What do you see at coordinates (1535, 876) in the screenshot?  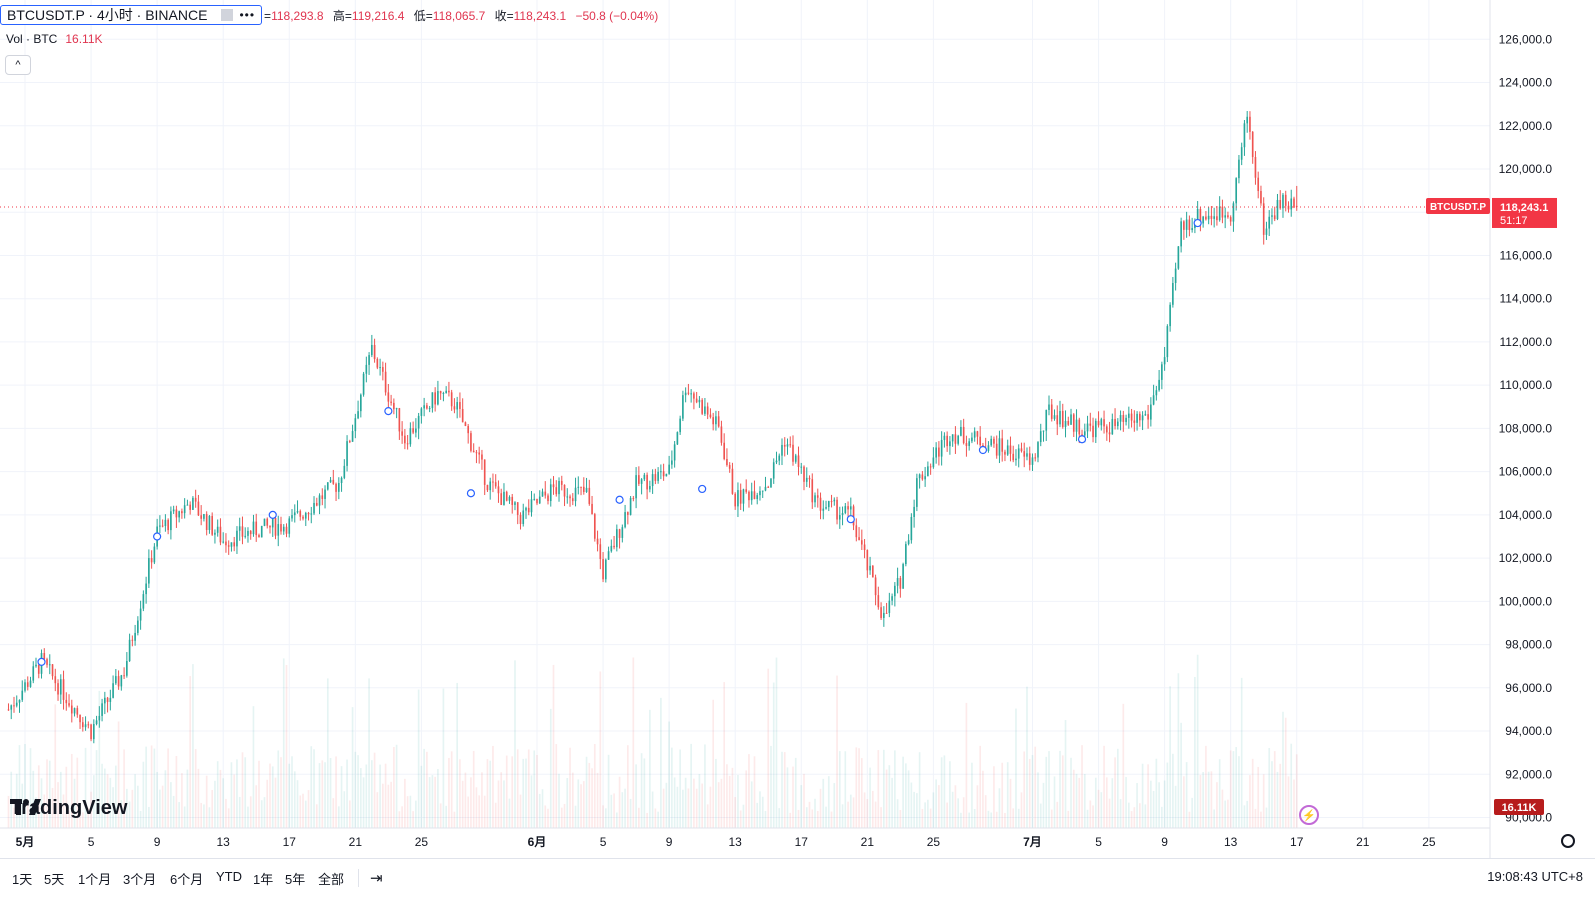 I see `clock: 19:08:43 UTC+8` at bounding box center [1535, 876].